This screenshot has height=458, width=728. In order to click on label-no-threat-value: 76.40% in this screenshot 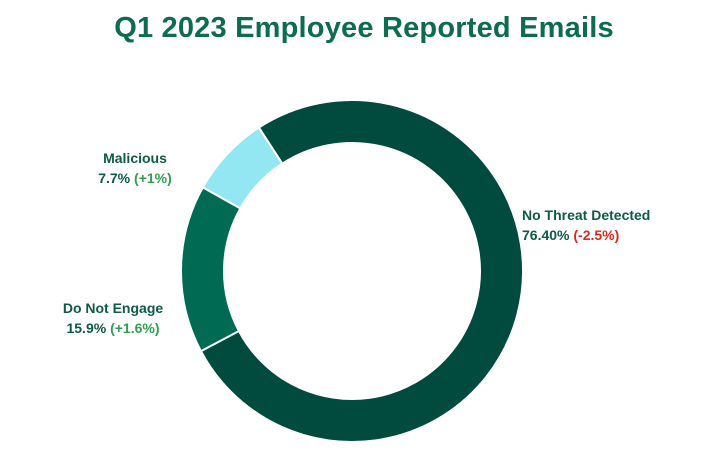, I will do `click(546, 235)`.